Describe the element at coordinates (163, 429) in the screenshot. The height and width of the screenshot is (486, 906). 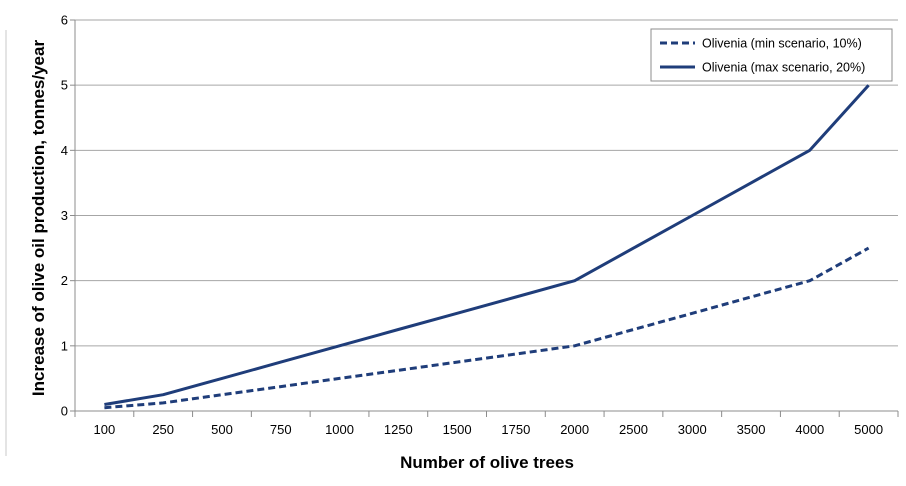
I see `x-tick-label: 250` at that location.